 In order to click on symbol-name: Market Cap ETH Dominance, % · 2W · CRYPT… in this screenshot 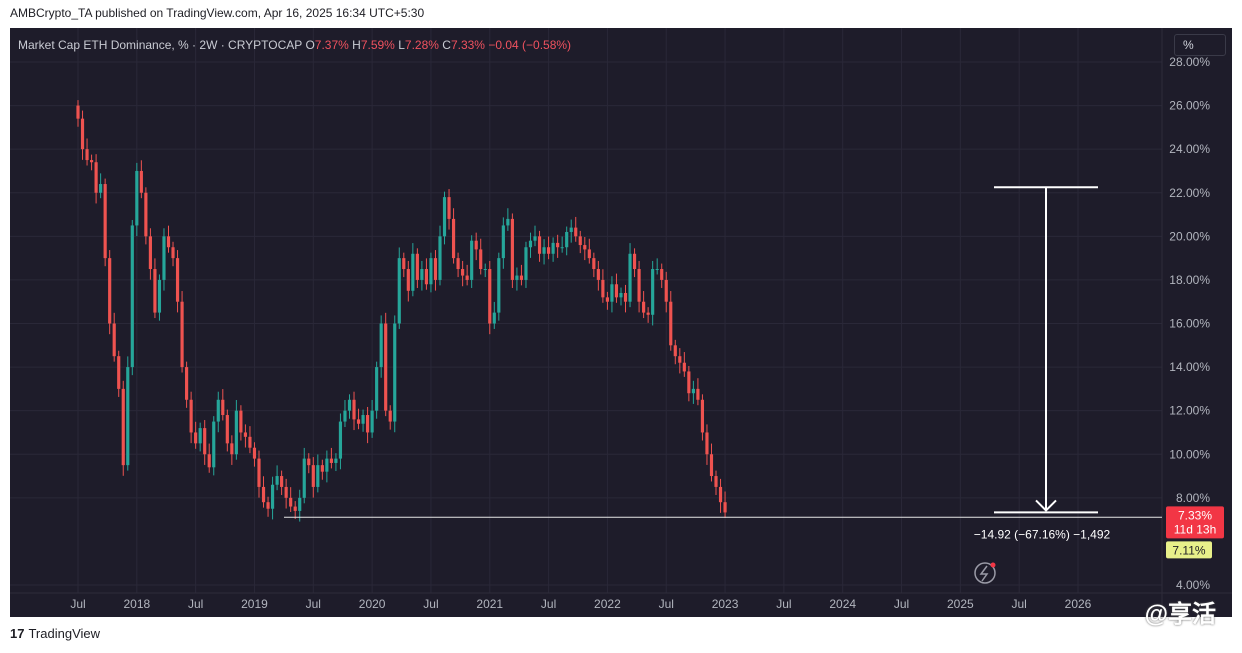, I will do `click(160, 45)`.